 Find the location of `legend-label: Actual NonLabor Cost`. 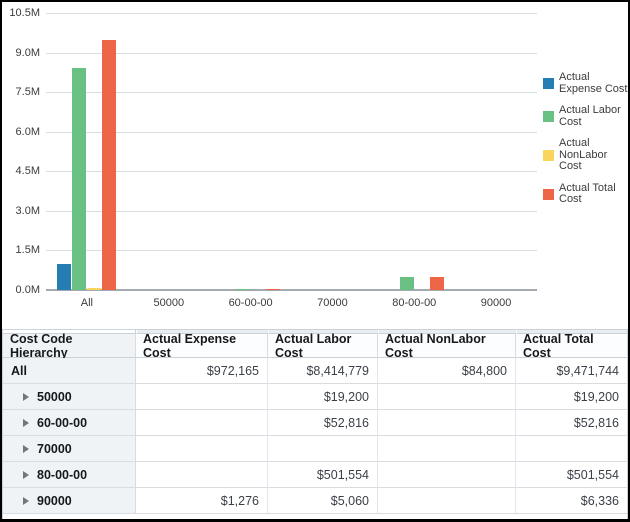

legend-label: Actual NonLabor Cost is located at coordinates (583, 154).